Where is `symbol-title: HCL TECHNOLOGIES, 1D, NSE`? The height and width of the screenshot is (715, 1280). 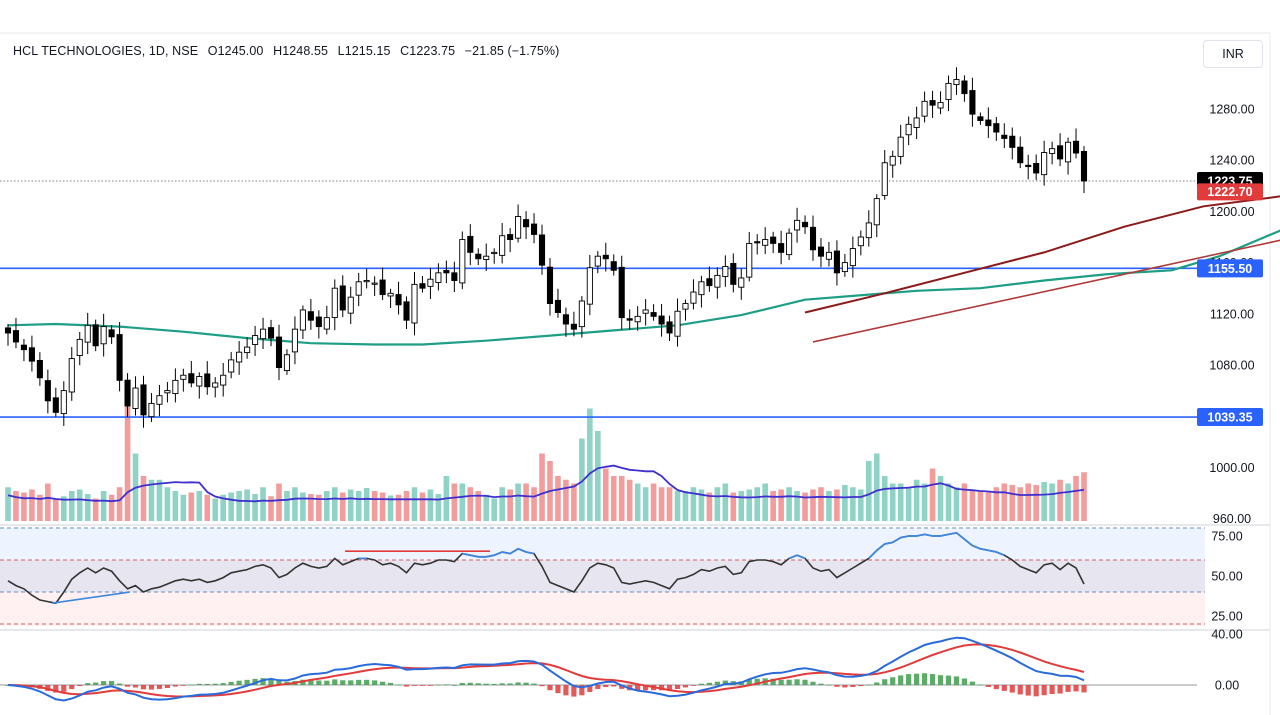
symbol-title: HCL TECHNOLOGIES, 1D, NSE is located at coordinates (106, 51).